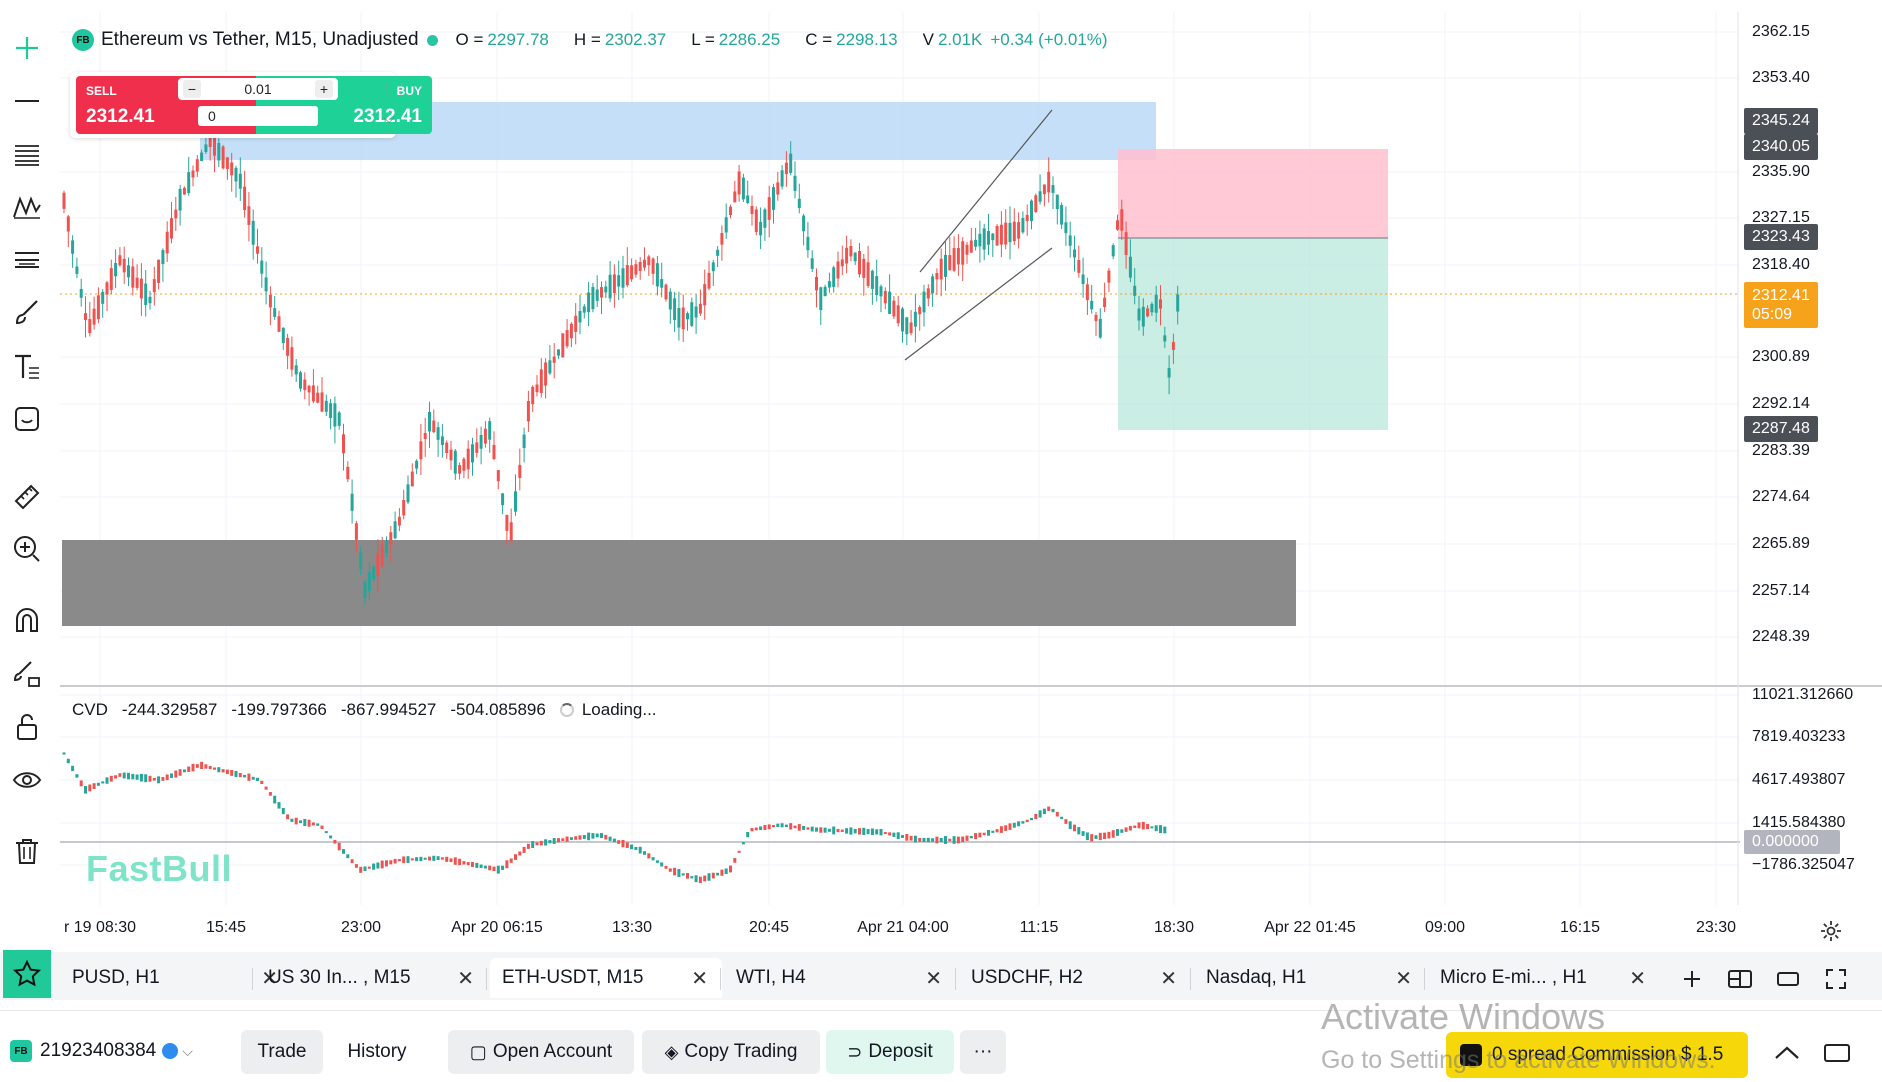 The height and width of the screenshot is (1082, 1882). Describe the element at coordinates (1597, 1055) in the screenshot. I see `promo-banner: 0 spread Commission $ 1.5` at that location.